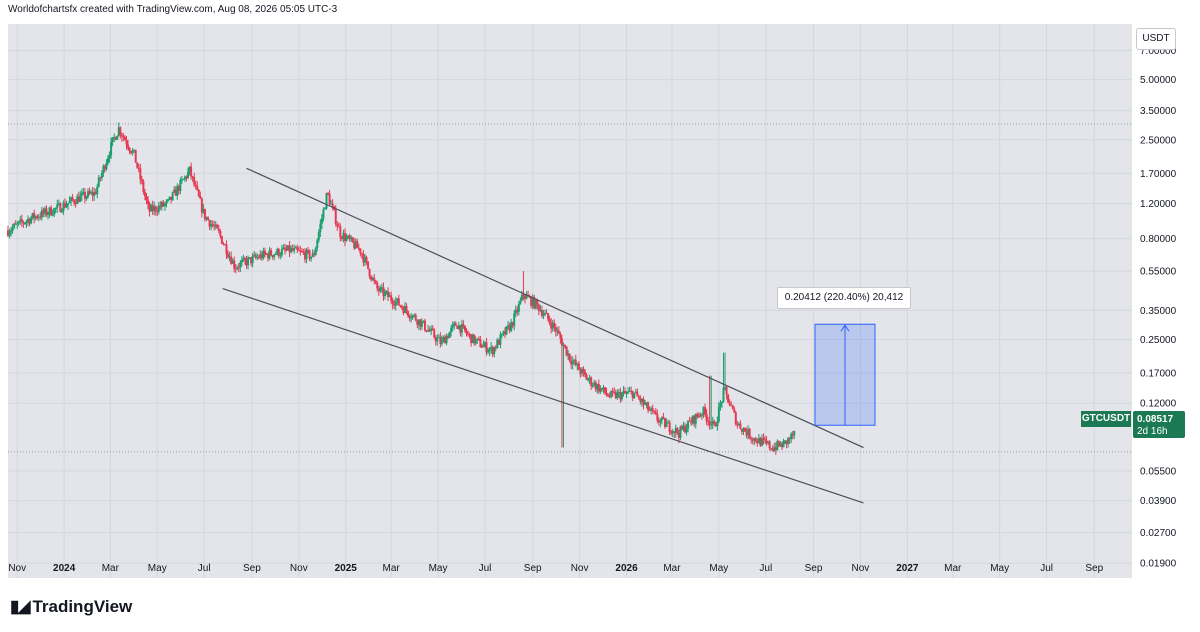 This screenshot has width=1200, height=632. I want to click on last-price: 0.08517, so click(1155, 419).